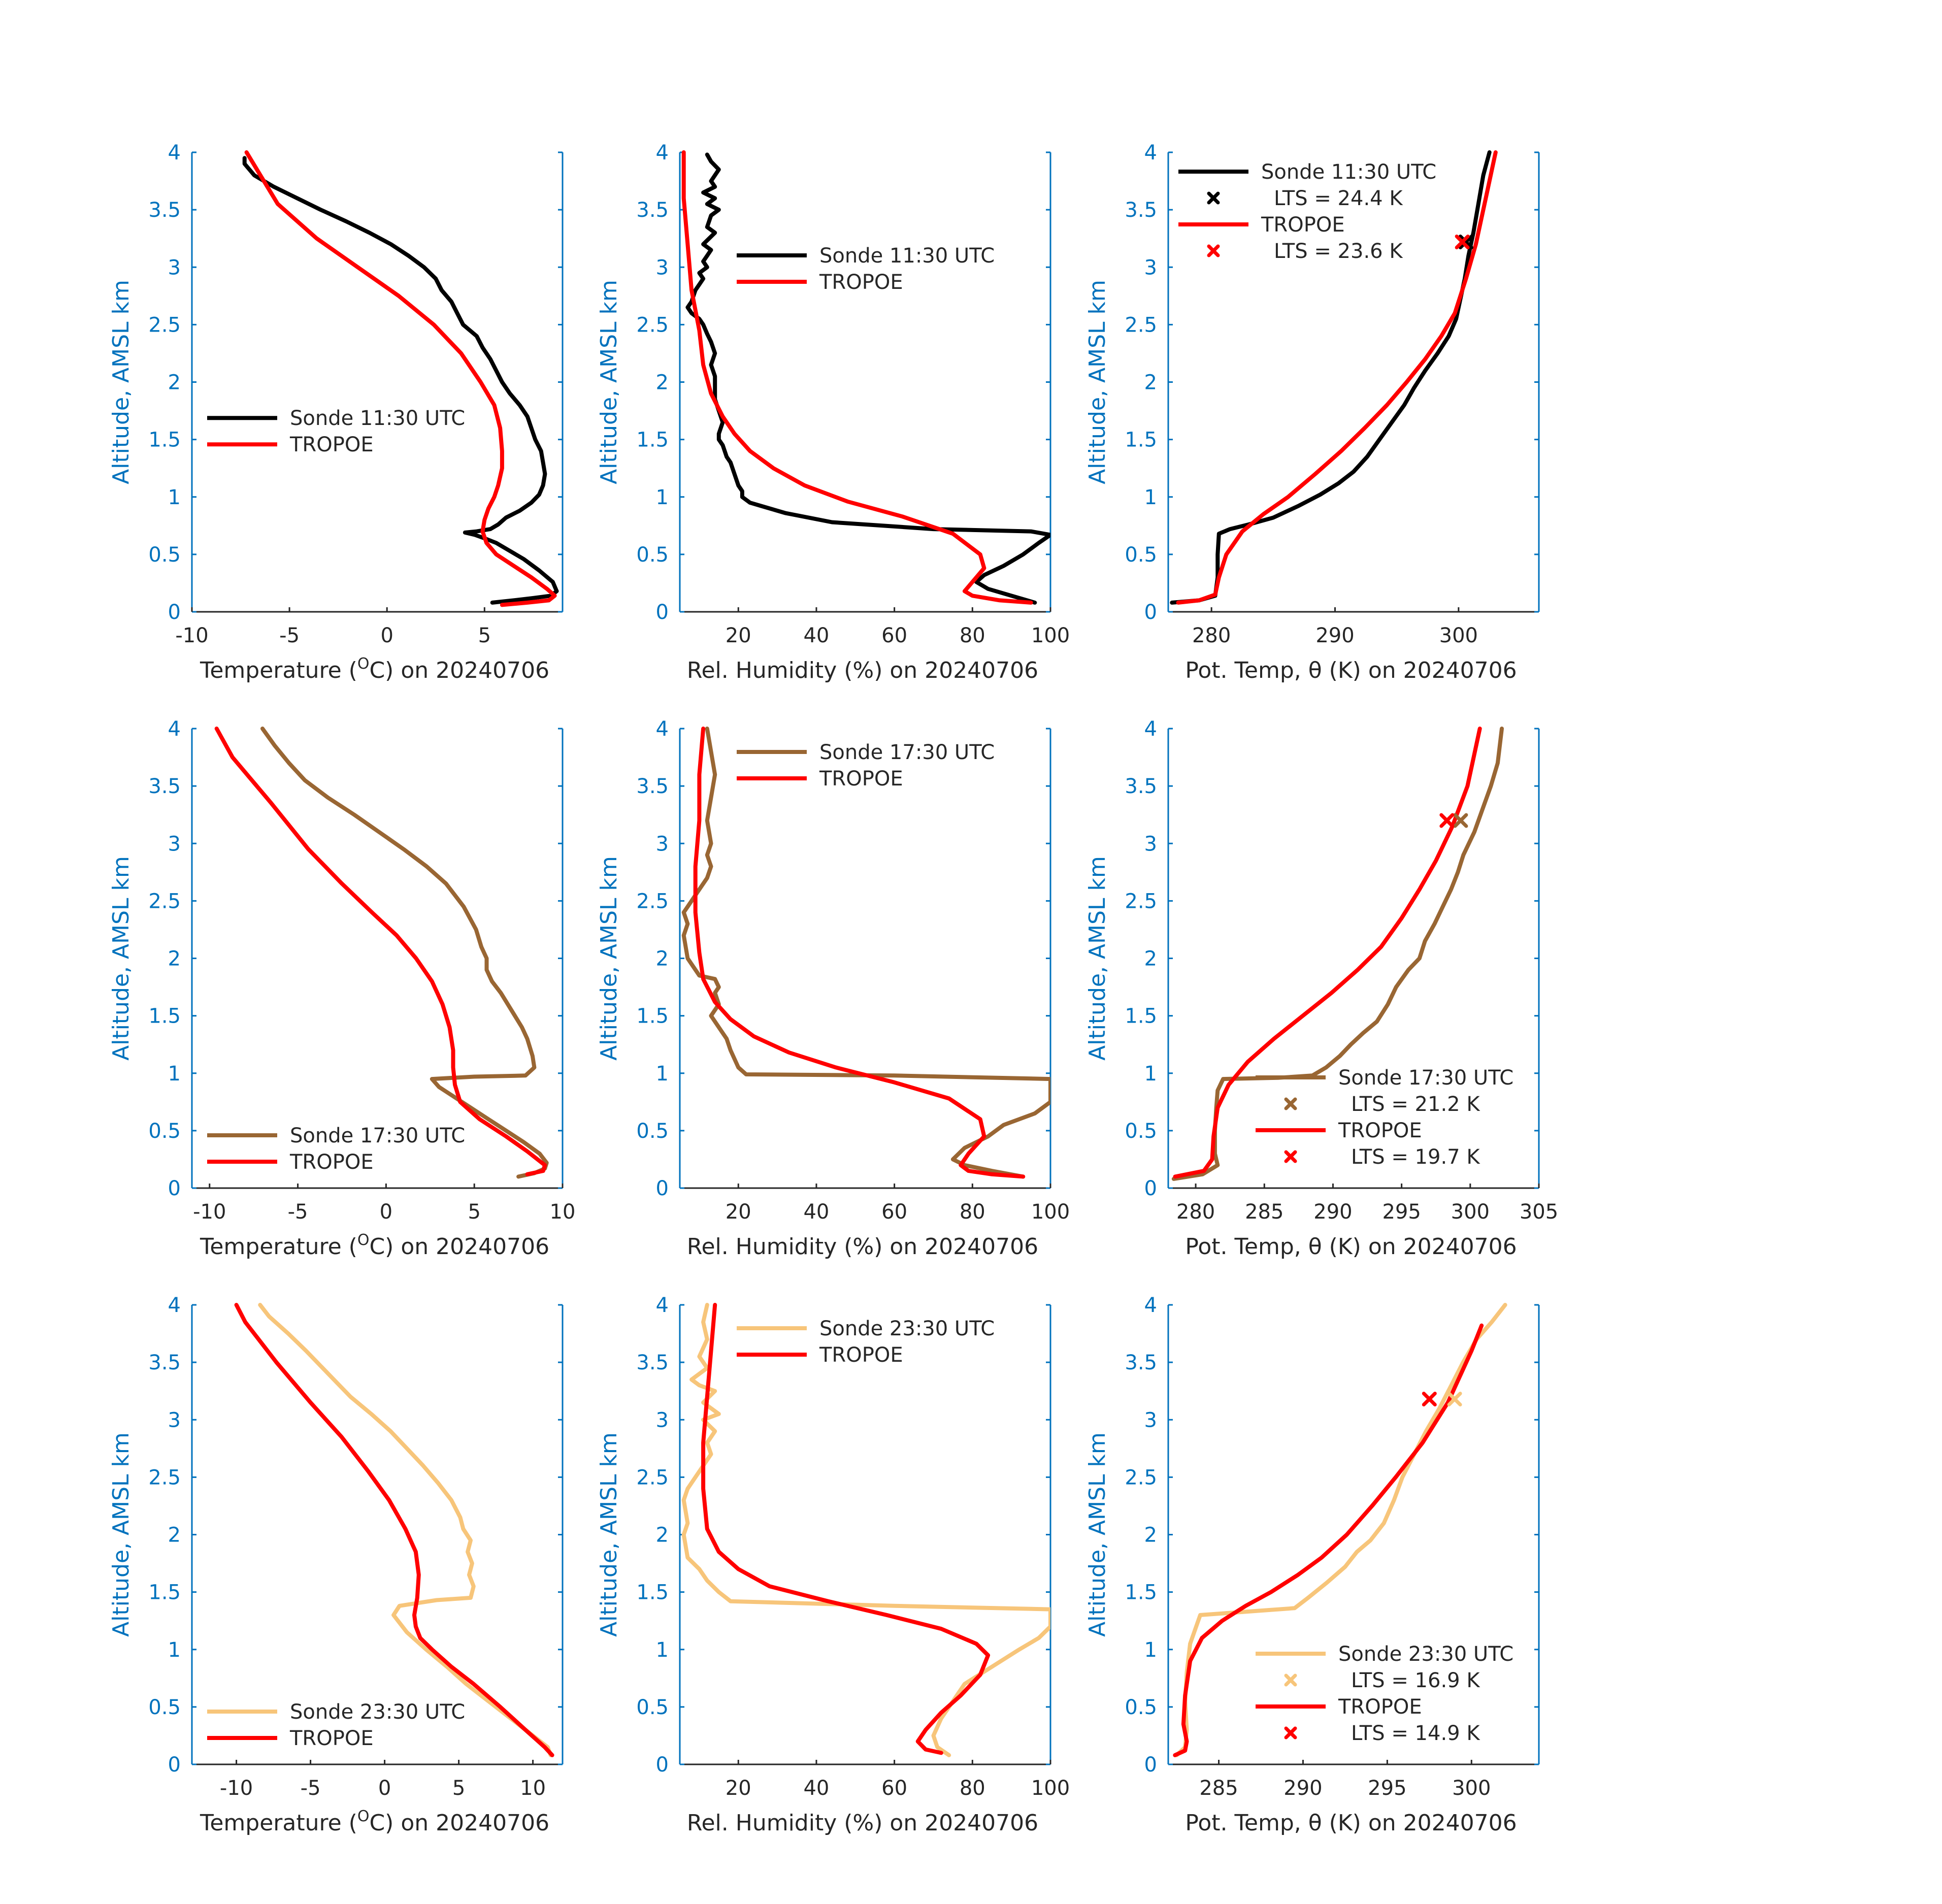  What do you see at coordinates (374, 1822) in the screenshot?
I see `x-axis-label: Temperature (OC) on 20240706` at bounding box center [374, 1822].